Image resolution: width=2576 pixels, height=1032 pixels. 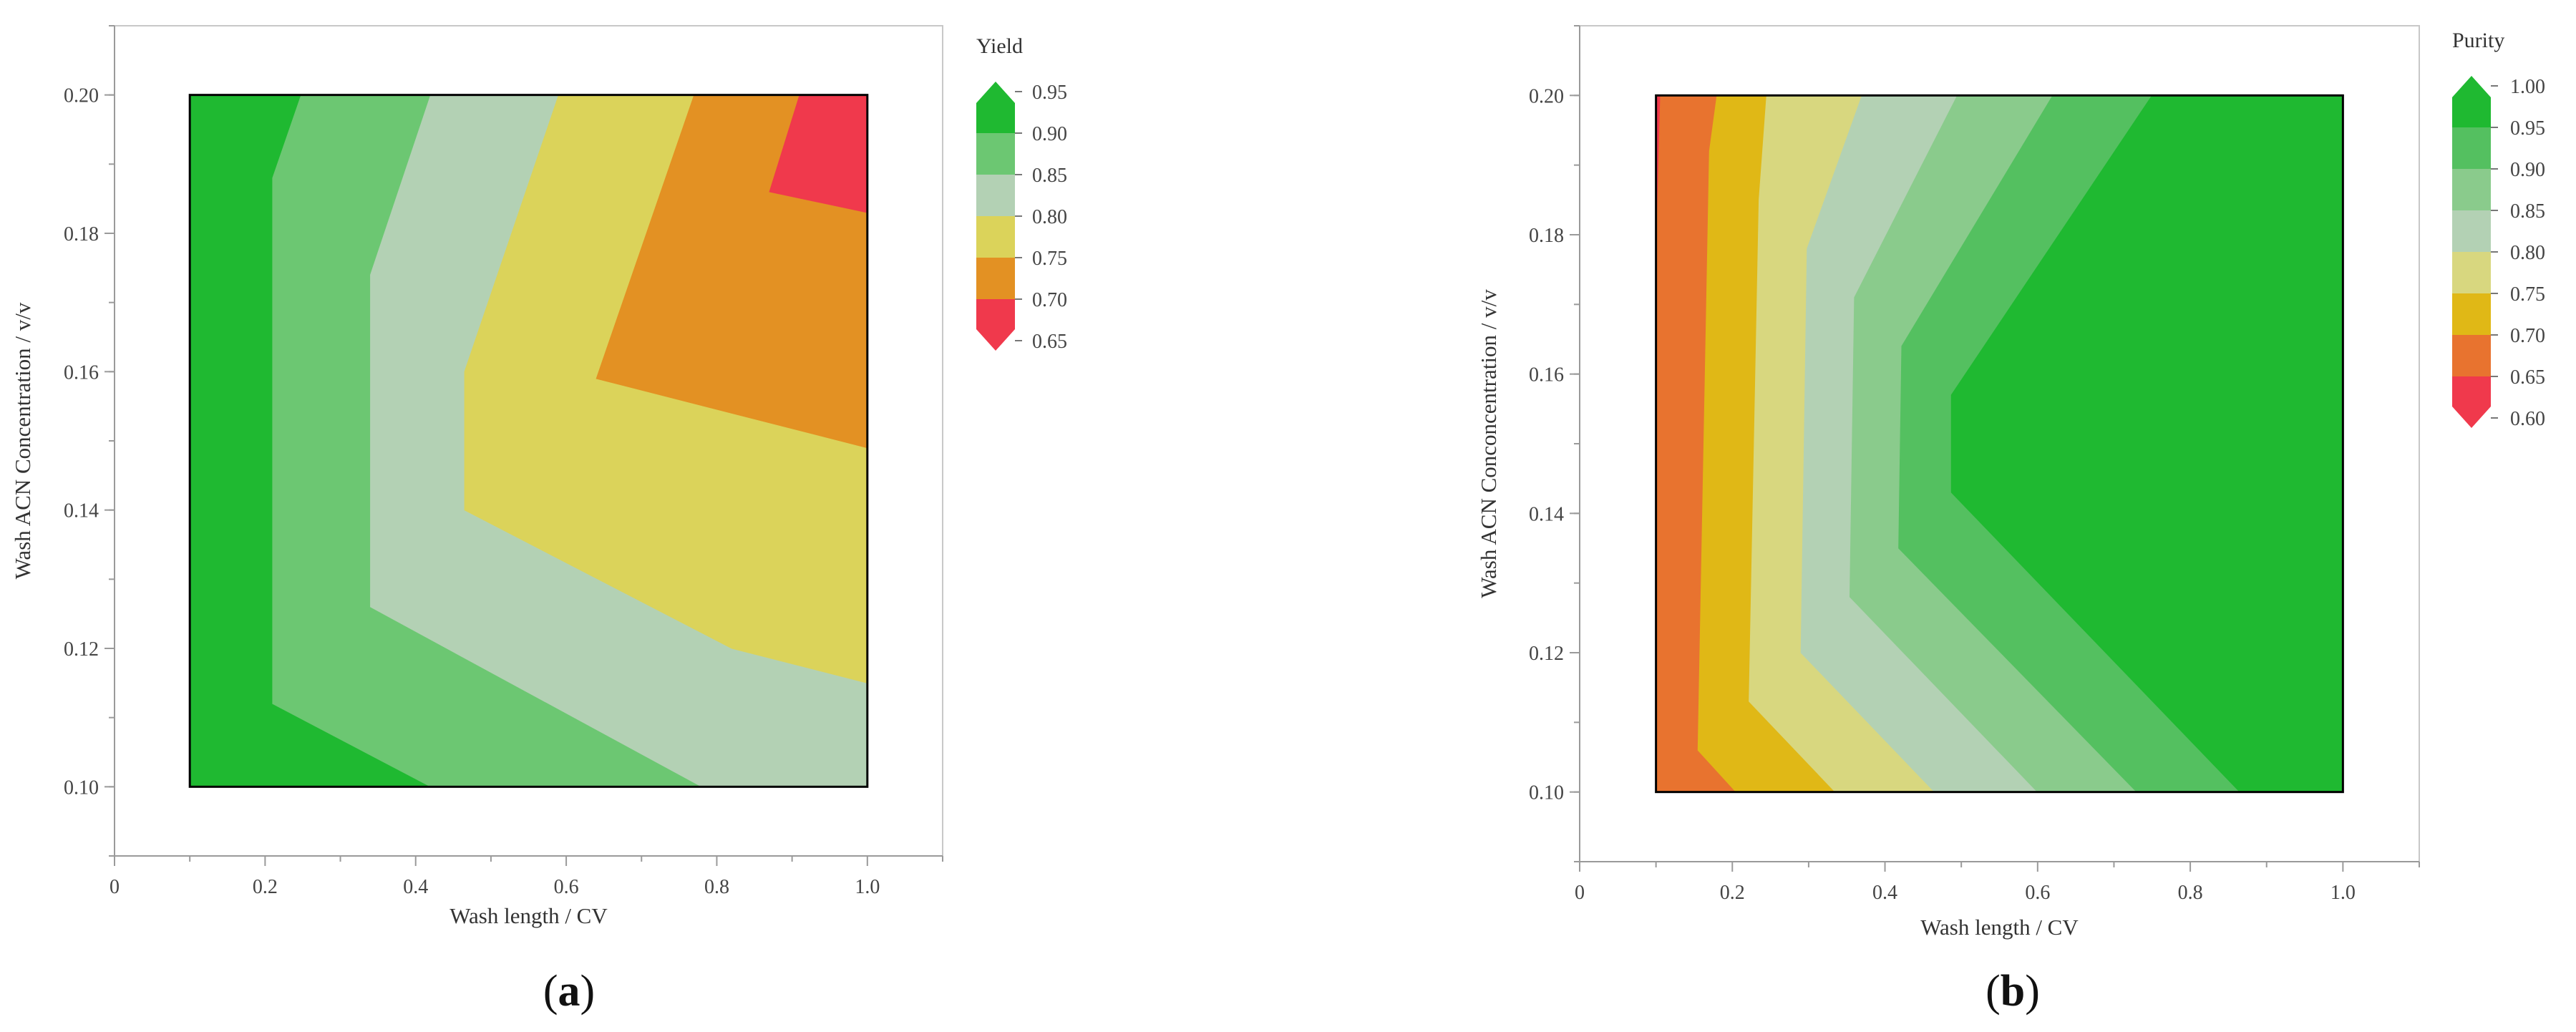 What do you see at coordinates (81, 511) in the screenshot?
I see `panel-a-y-tick-label: 0.14` at bounding box center [81, 511].